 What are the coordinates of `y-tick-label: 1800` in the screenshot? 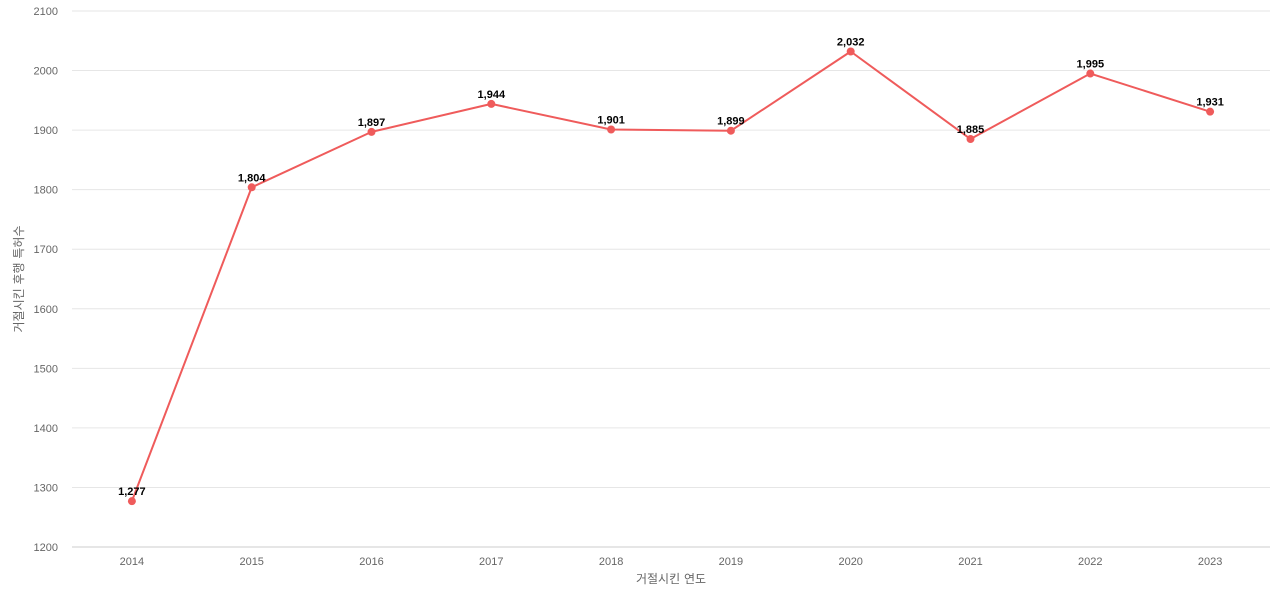 It's located at (46, 191).